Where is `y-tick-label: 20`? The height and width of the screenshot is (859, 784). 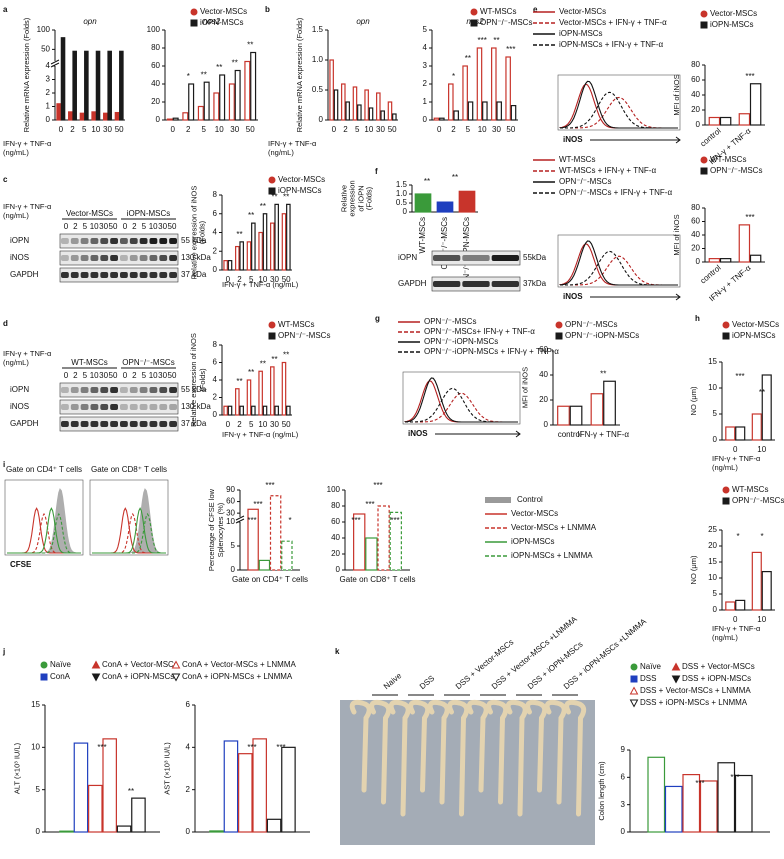 y-tick-label: 20 is located at coordinates (335, 553).